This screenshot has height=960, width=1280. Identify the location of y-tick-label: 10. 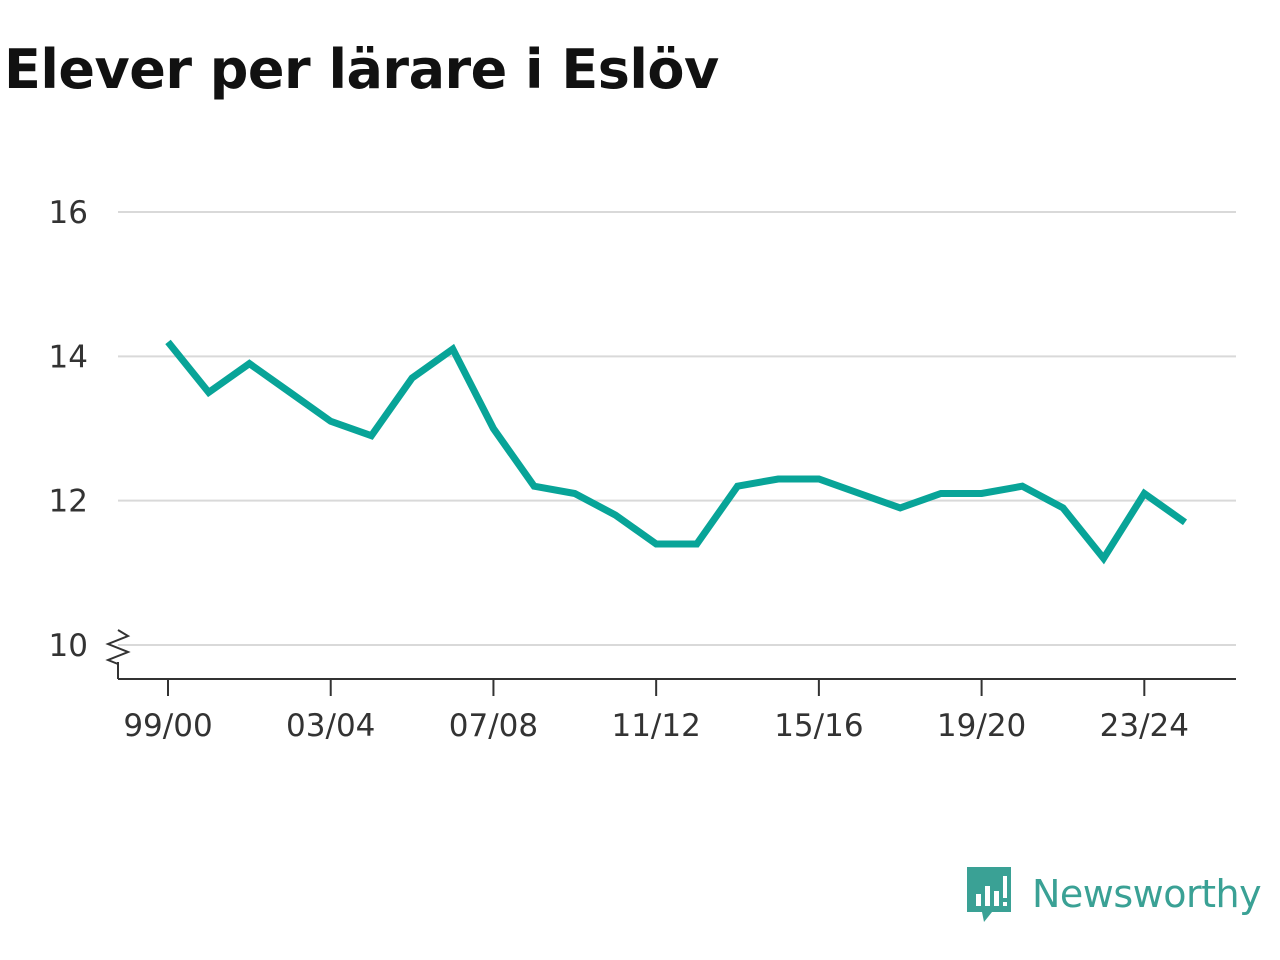
(68, 646).